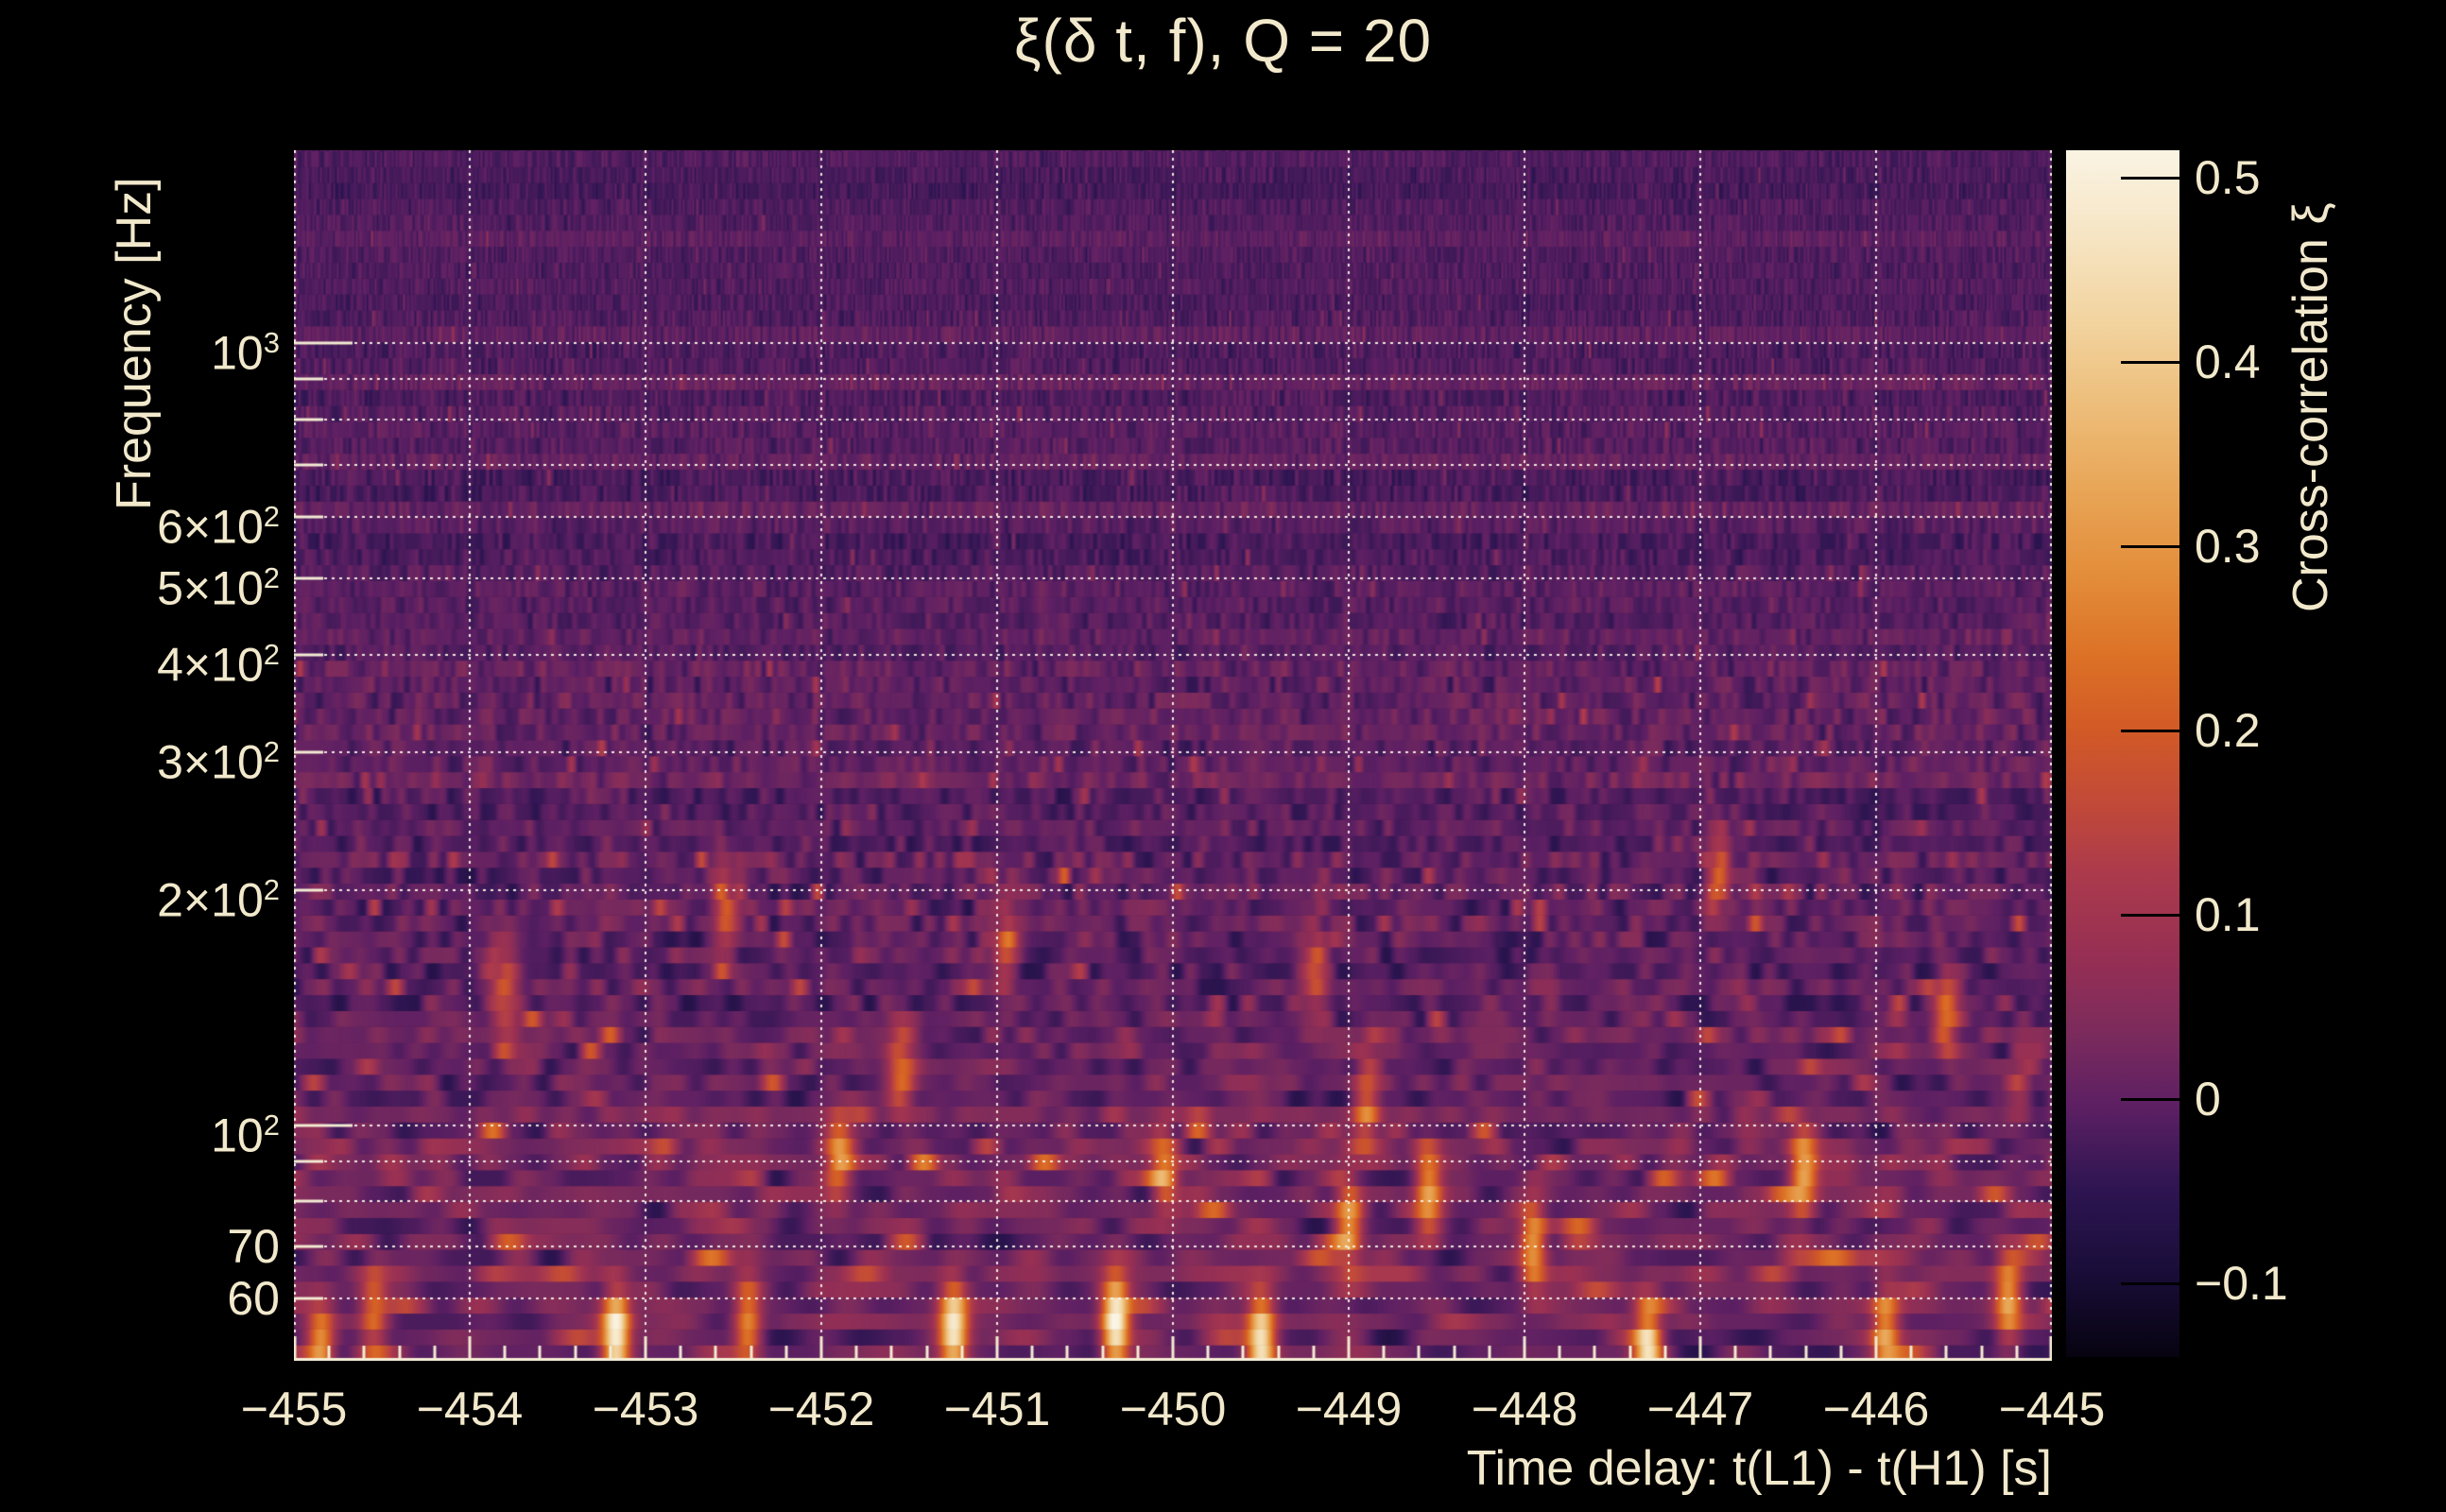 The width and height of the screenshot is (2446, 1512). What do you see at coordinates (645, 1409) in the screenshot?
I see `x-tick-label: −453` at bounding box center [645, 1409].